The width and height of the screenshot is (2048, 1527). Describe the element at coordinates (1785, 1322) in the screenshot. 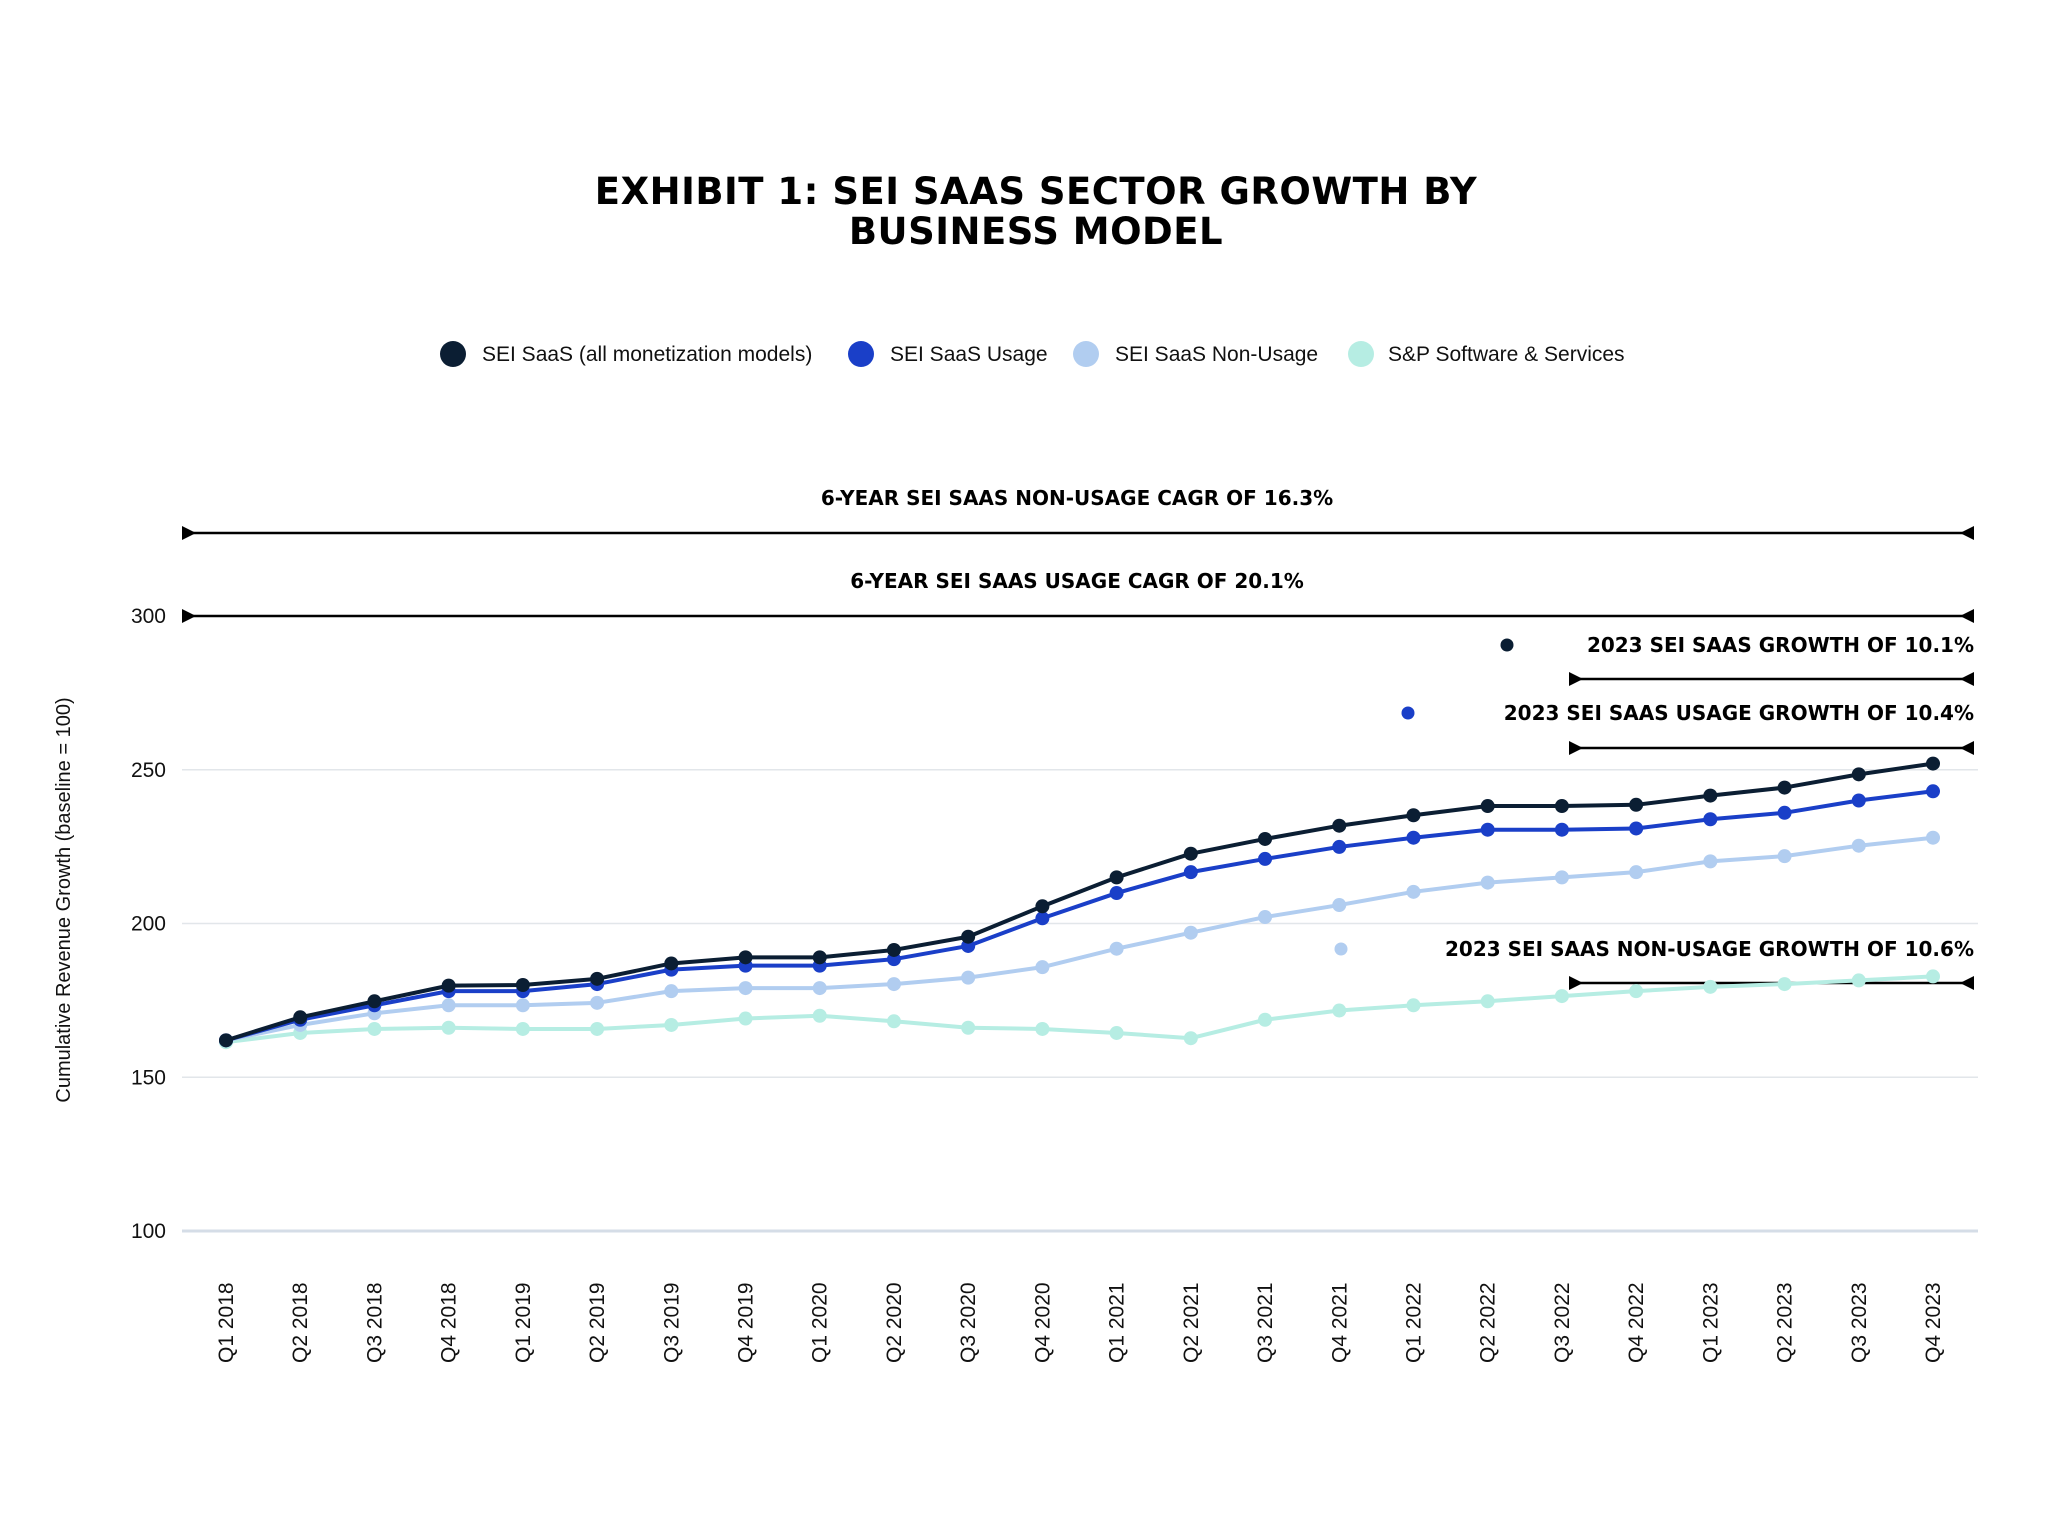

I see `x-tick-label: Q2 2023` at that location.